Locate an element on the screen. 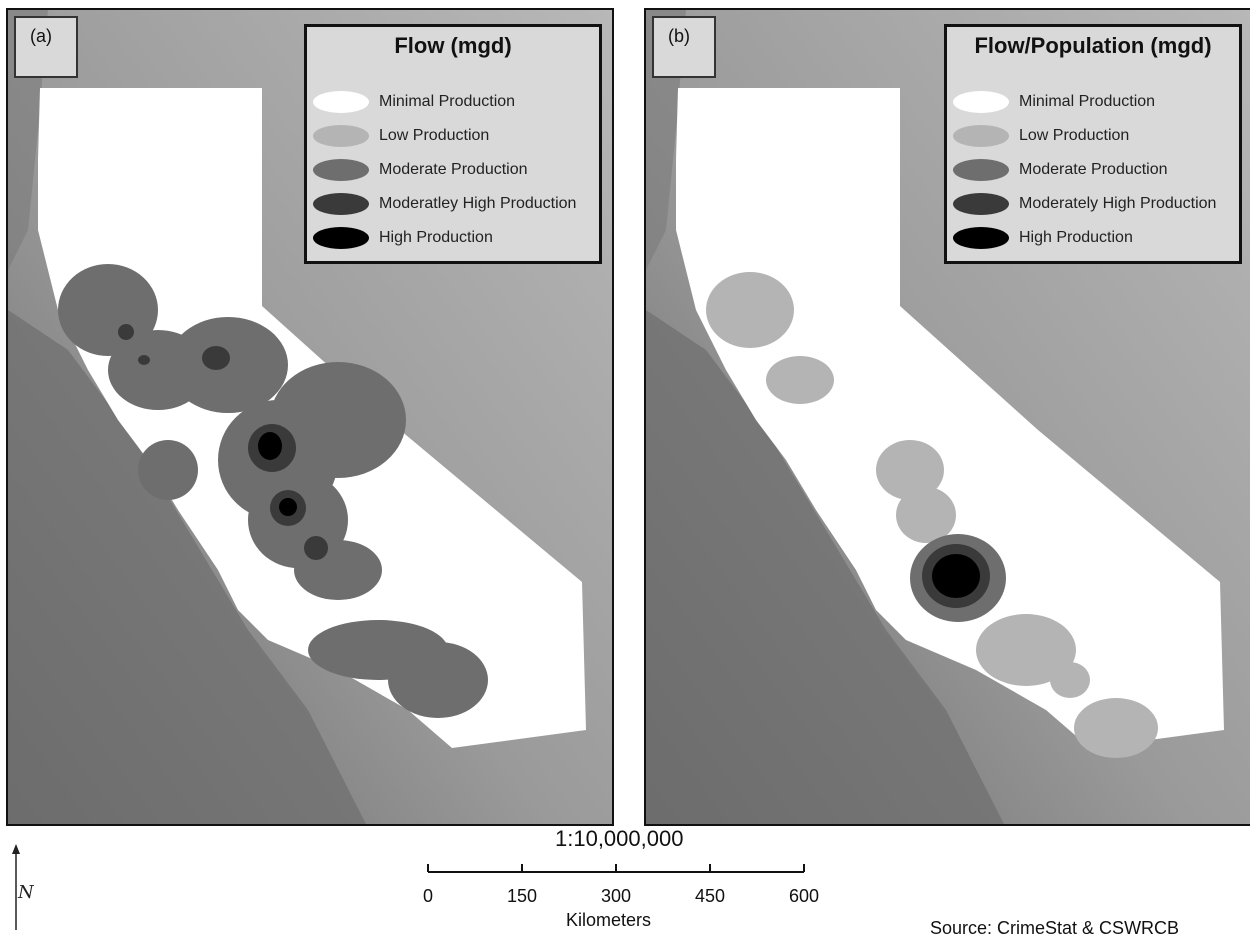 The image size is (1250, 939). high-production-zones-a is located at coordinates (277, 474).